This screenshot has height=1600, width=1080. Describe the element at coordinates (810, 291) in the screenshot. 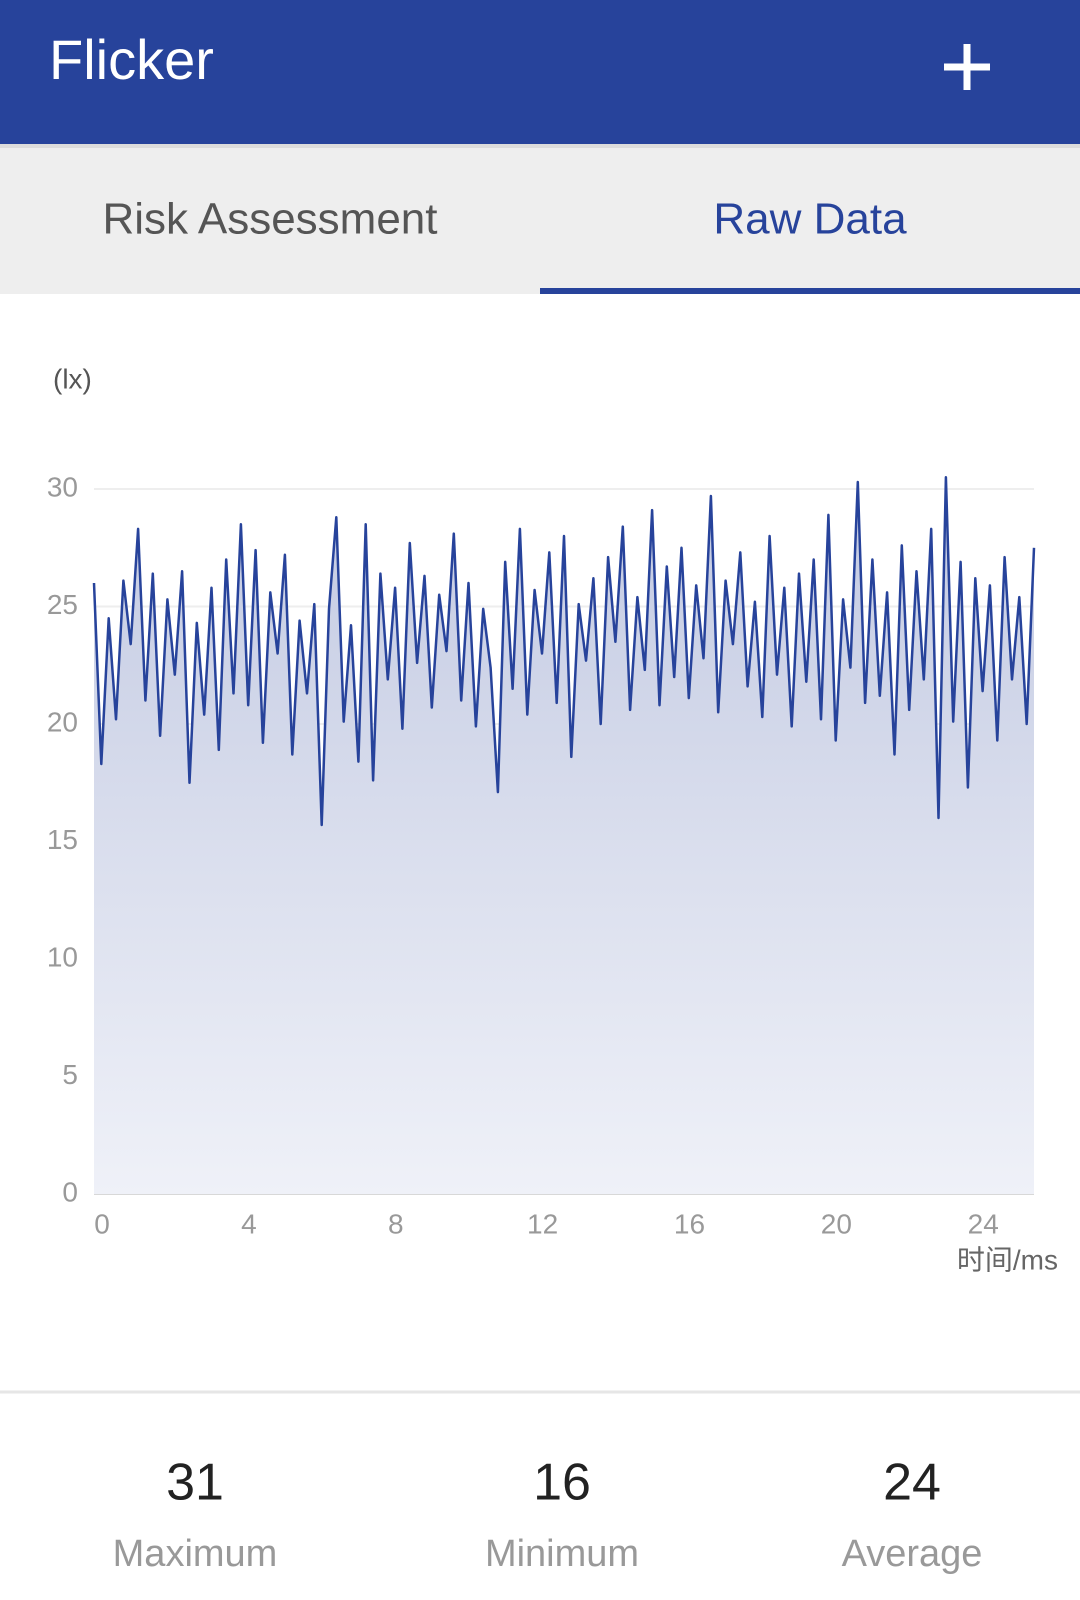

I see `tab-indicator` at that location.